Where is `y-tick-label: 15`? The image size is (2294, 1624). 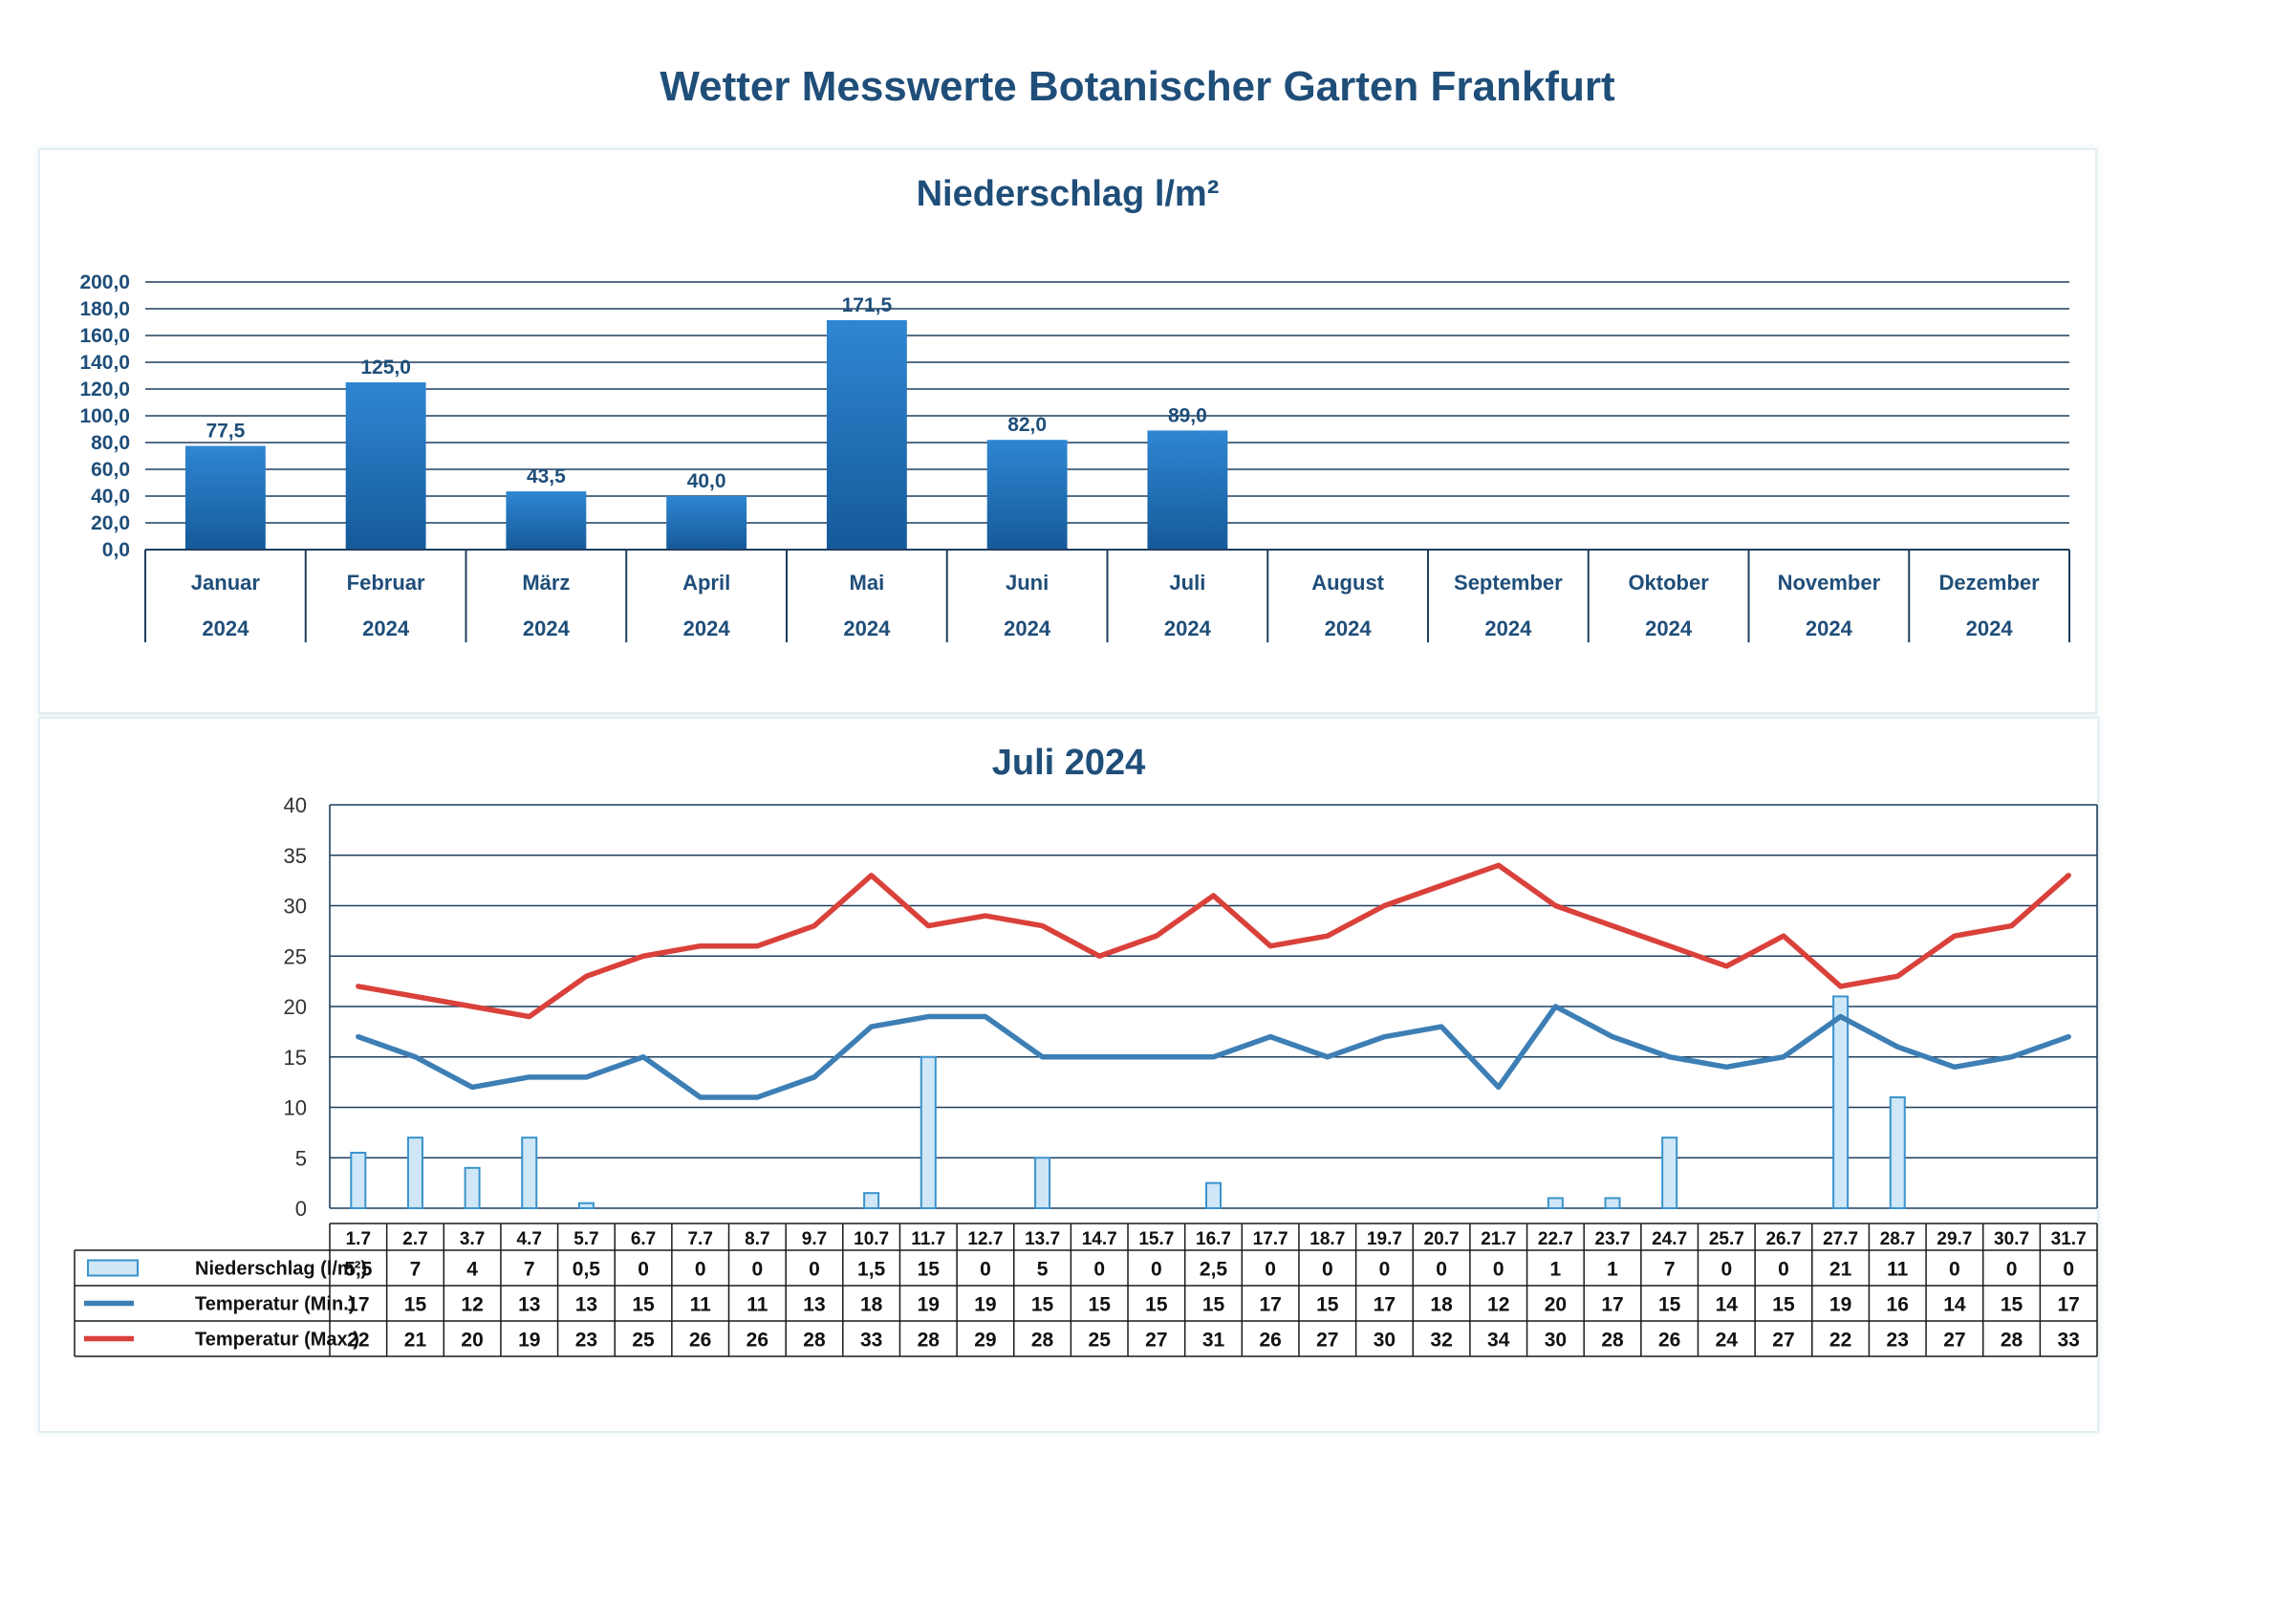 y-tick-label: 15 is located at coordinates (295, 1058).